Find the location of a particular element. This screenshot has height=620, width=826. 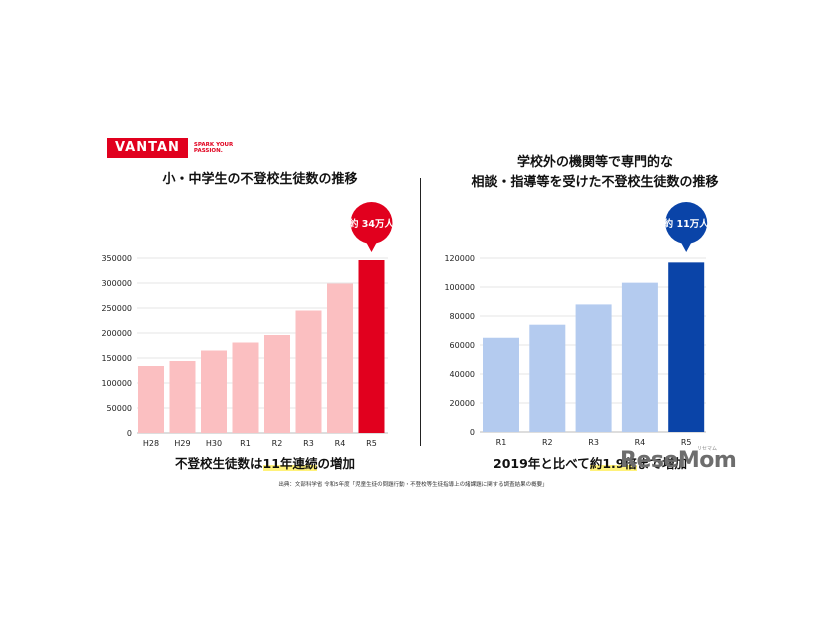

x-tick-label-left-3: R1 is located at coordinates (245, 443).